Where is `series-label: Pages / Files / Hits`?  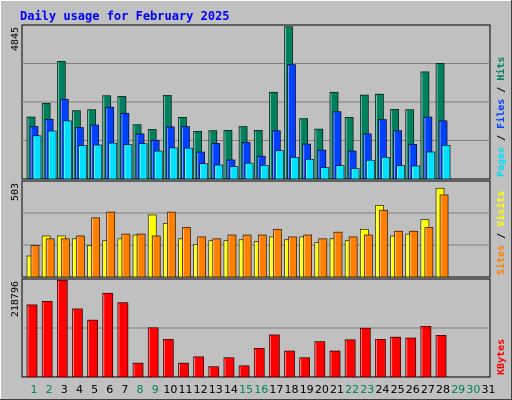
series-label: Pages / Files / Hits is located at coordinates (501, 117).